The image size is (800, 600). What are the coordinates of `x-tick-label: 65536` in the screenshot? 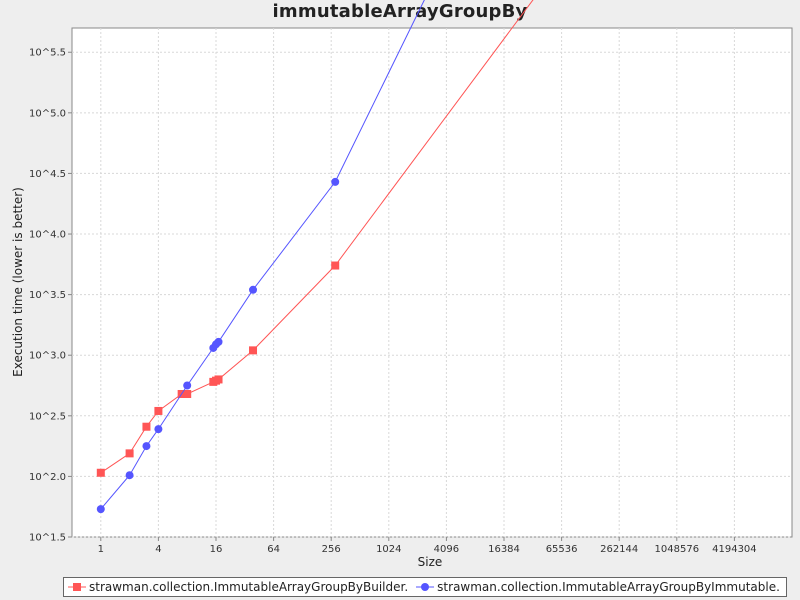 It's located at (562, 549).